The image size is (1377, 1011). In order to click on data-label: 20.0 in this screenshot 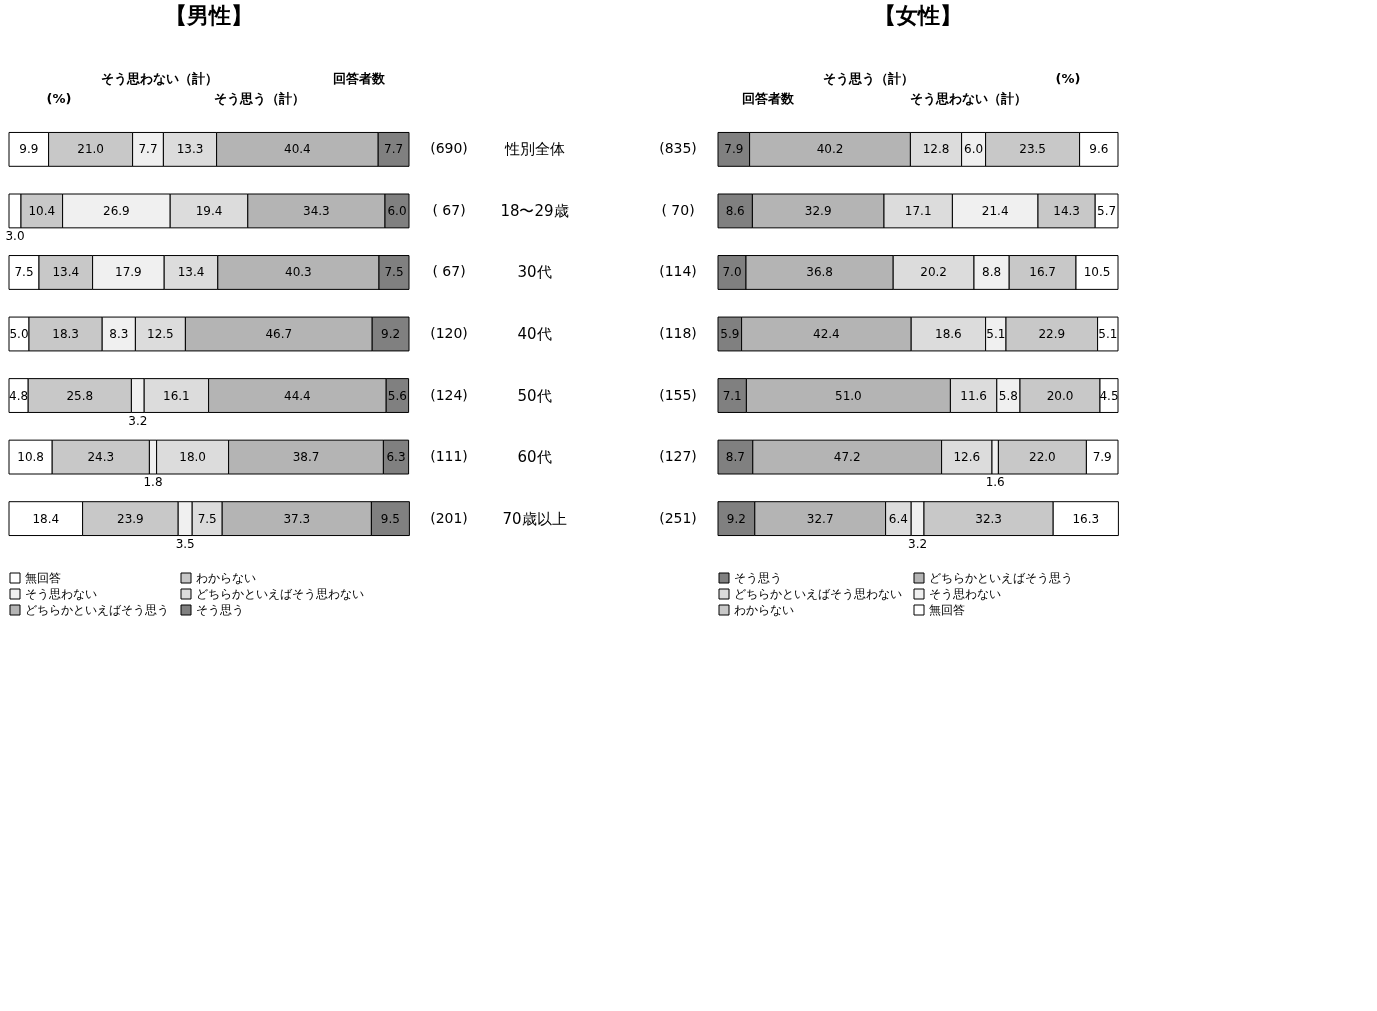, I will do `click(1060, 395)`.